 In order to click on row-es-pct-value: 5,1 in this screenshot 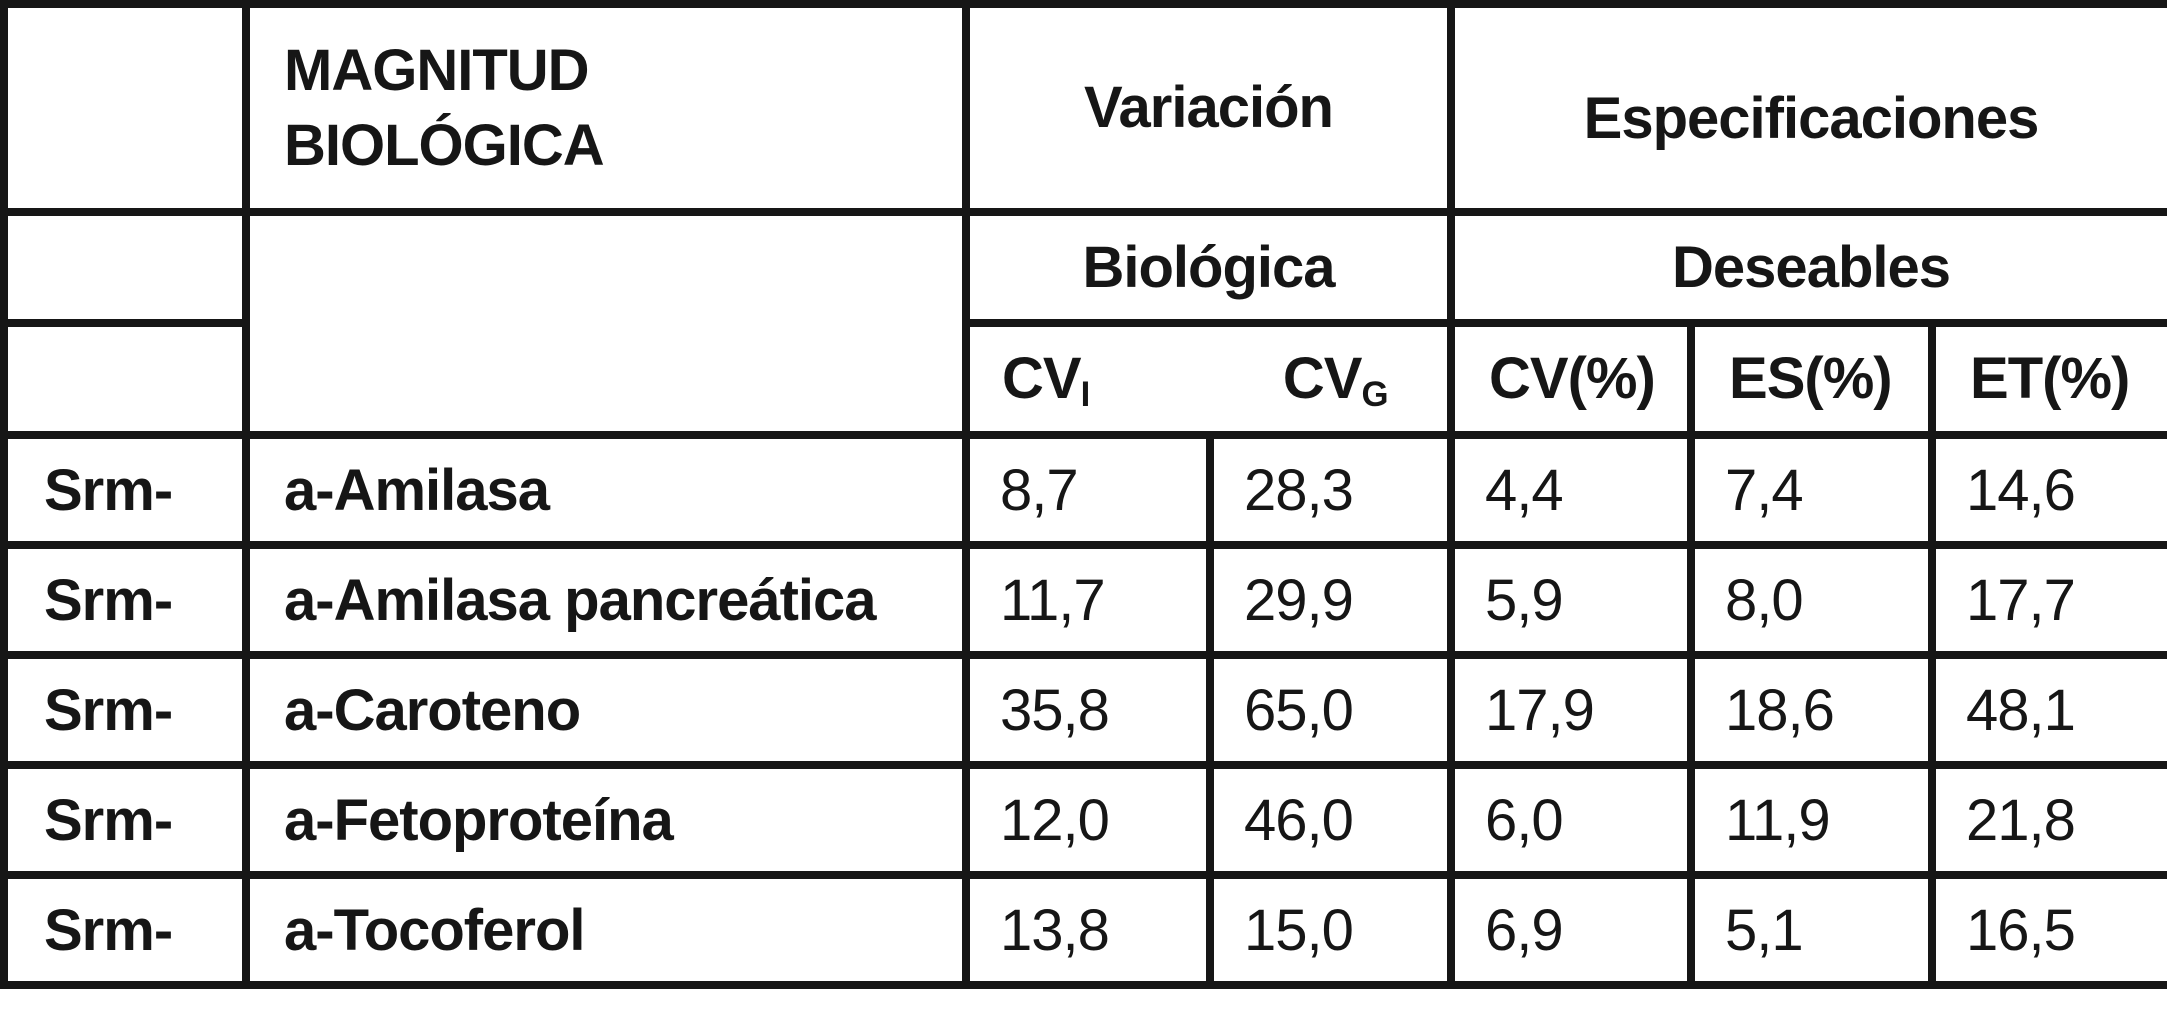, I will do `click(1812, 930)`.